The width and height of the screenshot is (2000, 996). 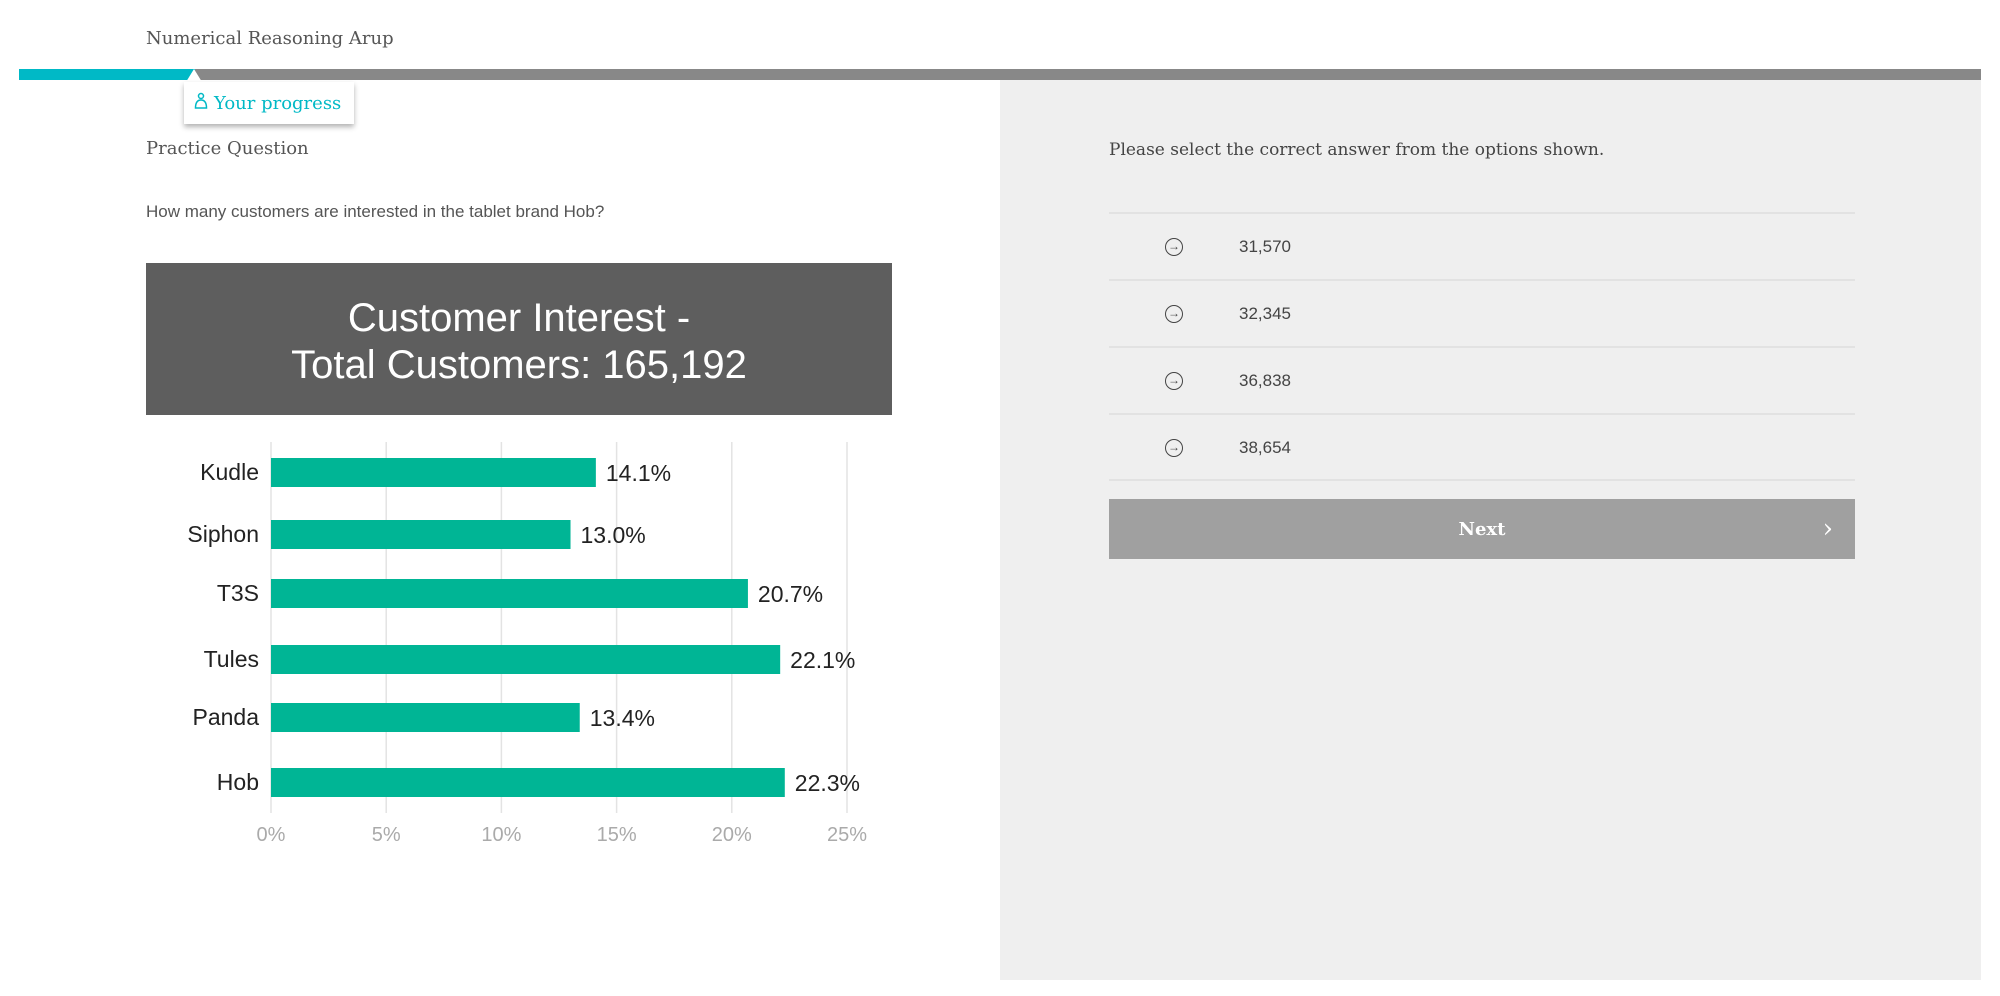 I want to click on option-value: 32,345, so click(x=1265, y=313).